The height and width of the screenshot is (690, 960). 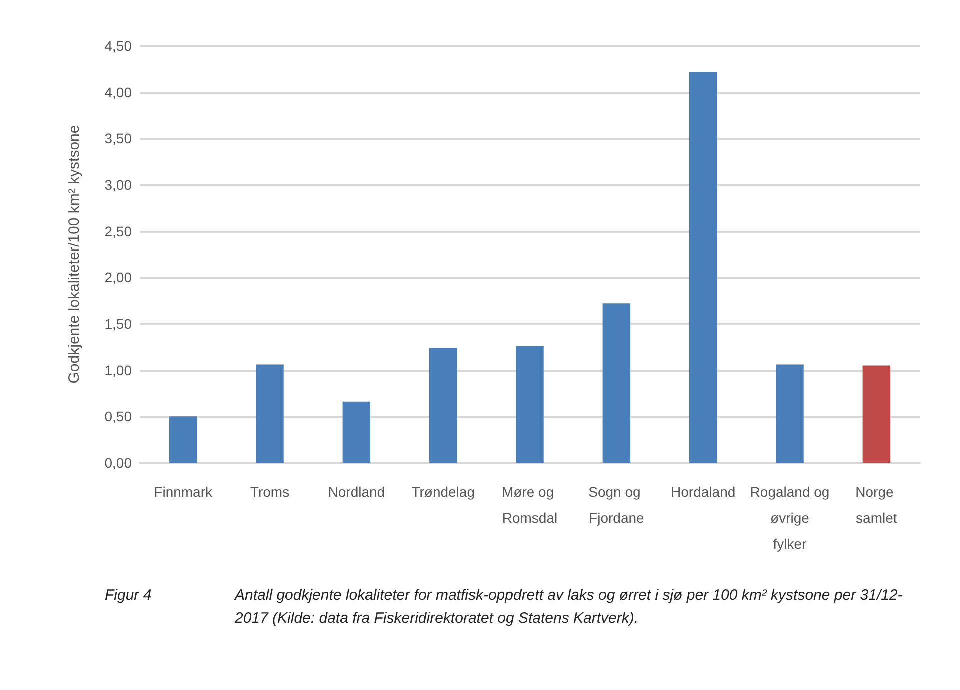 I want to click on y-tick-label: 3,50, so click(x=118, y=138).